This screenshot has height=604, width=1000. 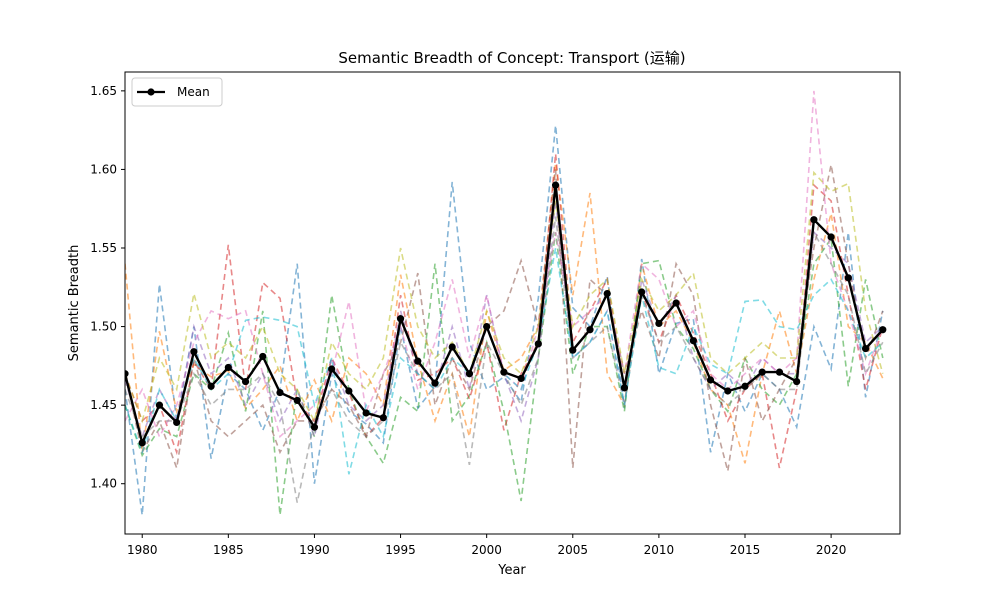 What do you see at coordinates (103, 91) in the screenshot?
I see `y-tick-label: 1.65` at bounding box center [103, 91].